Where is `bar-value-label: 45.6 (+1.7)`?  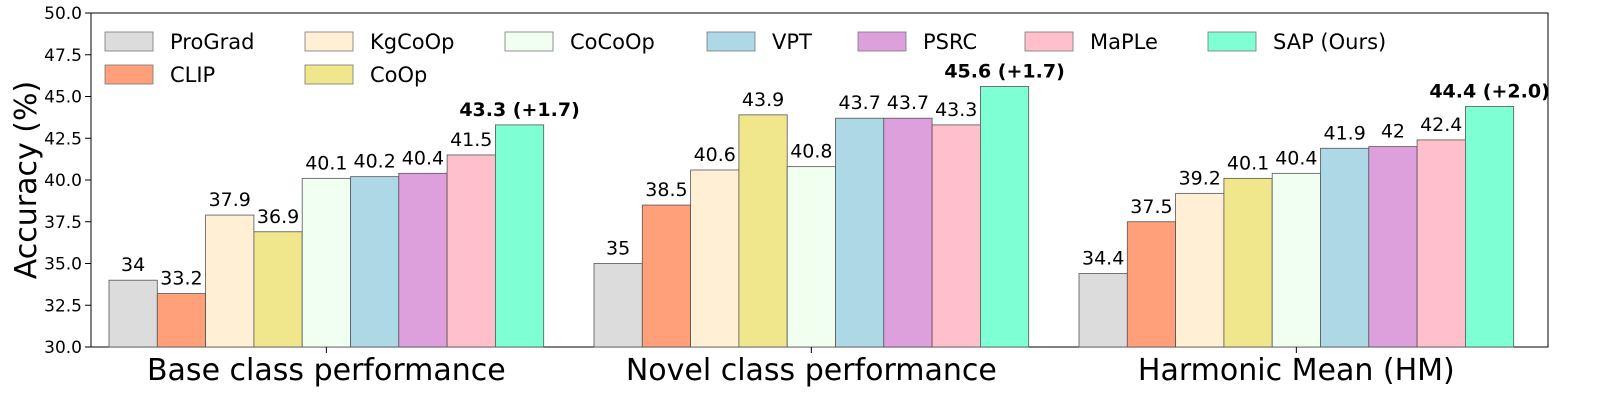
bar-value-label: 45.6 (+1.7) is located at coordinates (1004, 71).